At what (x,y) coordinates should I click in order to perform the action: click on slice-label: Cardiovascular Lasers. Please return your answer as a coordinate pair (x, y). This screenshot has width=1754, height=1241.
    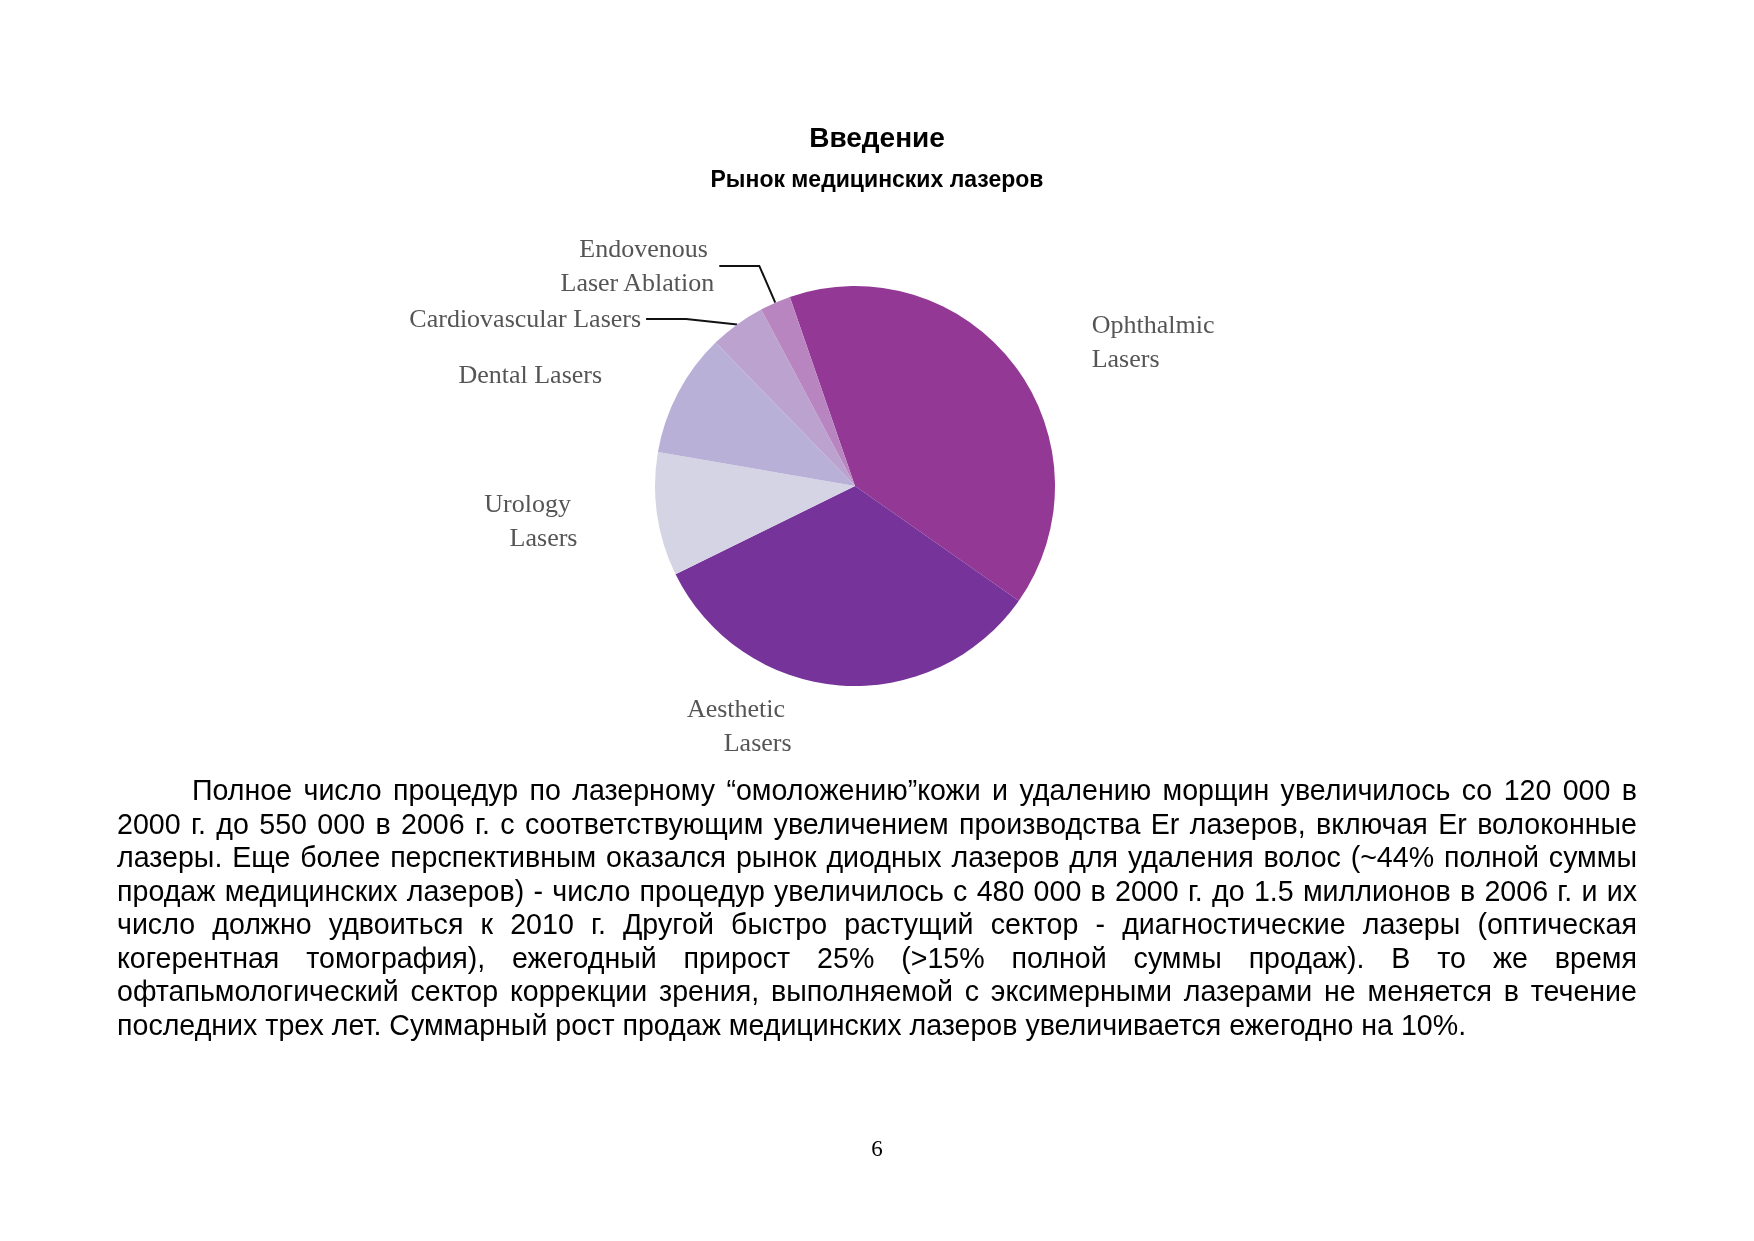
    Looking at the image, I should click on (525, 319).